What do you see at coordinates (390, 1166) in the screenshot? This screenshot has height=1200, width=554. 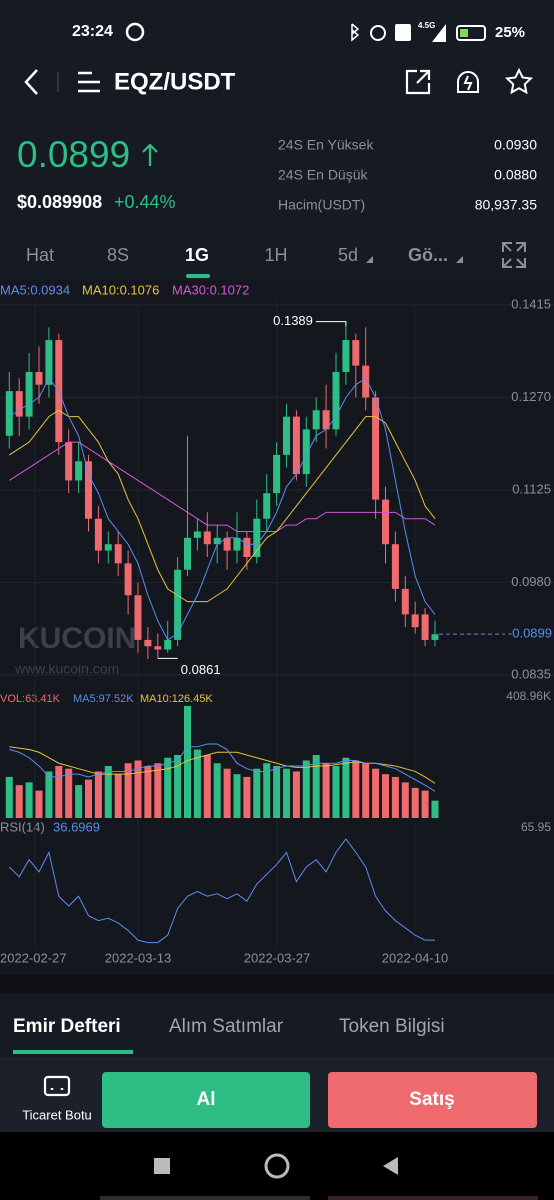 I see `back-nav-button` at bounding box center [390, 1166].